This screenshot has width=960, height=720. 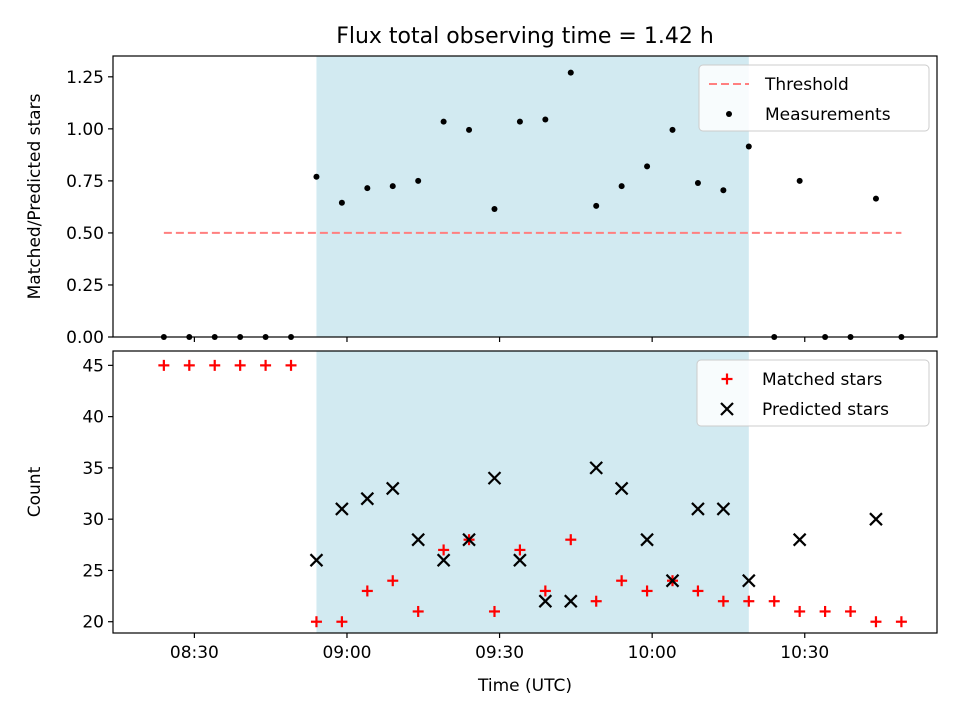 I want to click on y-tick-label: 0.25, so click(x=85, y=286).